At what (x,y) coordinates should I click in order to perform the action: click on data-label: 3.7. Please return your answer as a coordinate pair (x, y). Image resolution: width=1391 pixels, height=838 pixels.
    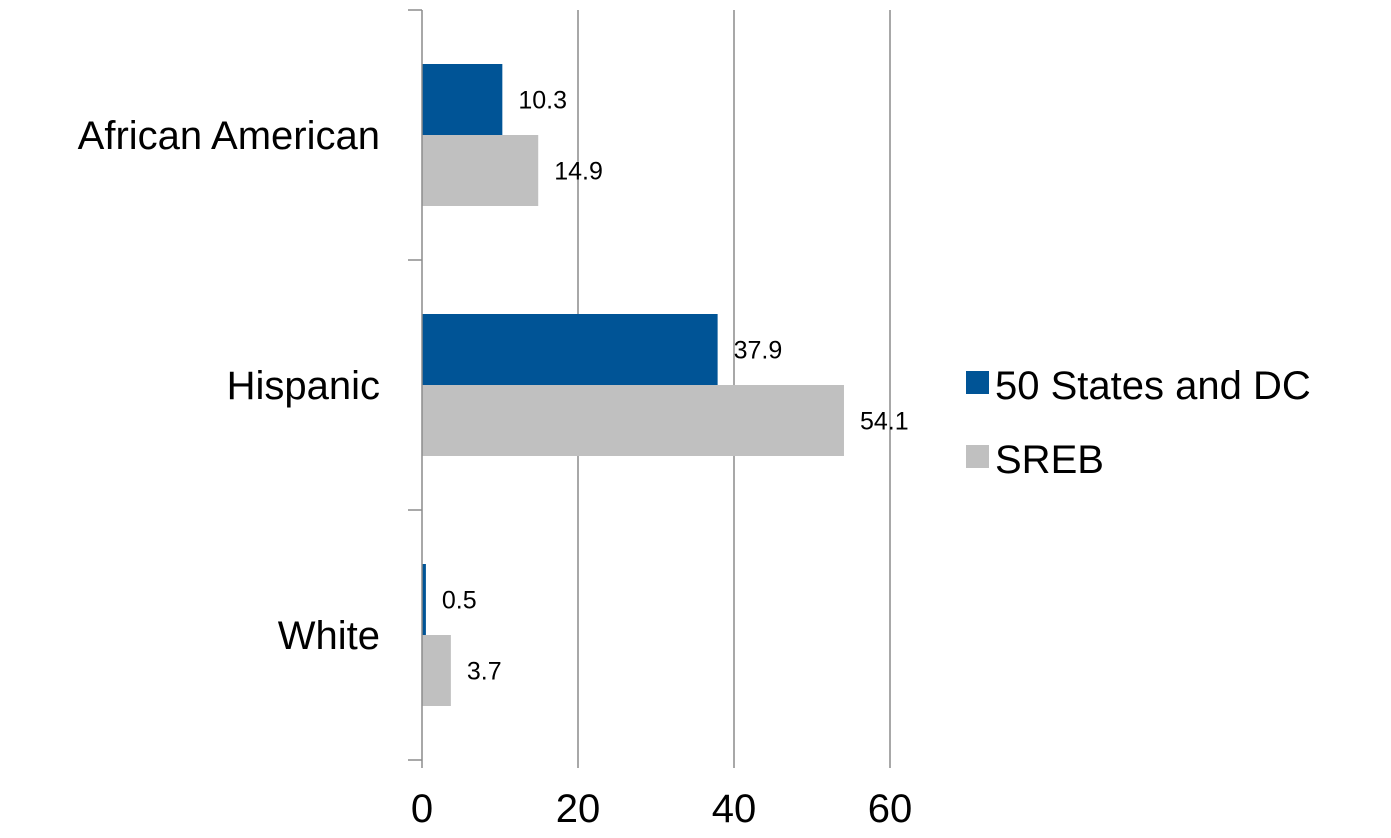
    Looking at the image, I should click on (484, 672).